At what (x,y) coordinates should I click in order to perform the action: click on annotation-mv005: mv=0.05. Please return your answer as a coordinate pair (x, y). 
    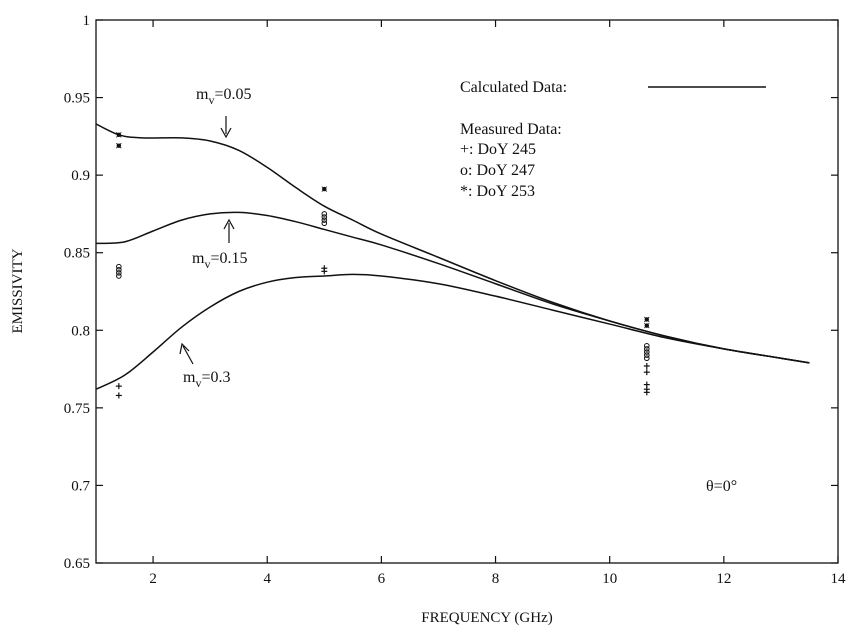
    Looking at the image, I should click on (223, 111).